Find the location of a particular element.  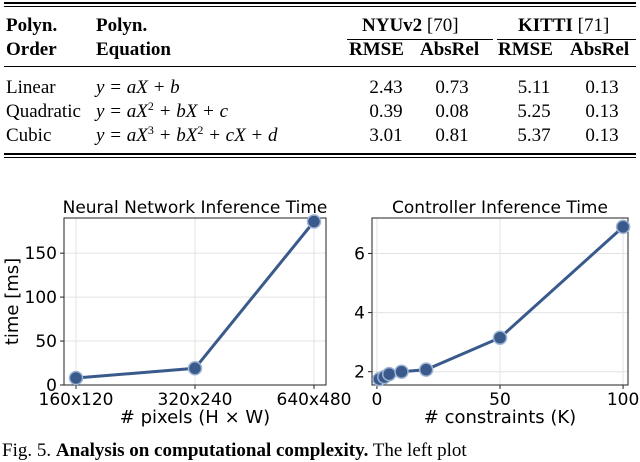

caption-prefix: Fig. 5. is located at coordinates (27, 450).